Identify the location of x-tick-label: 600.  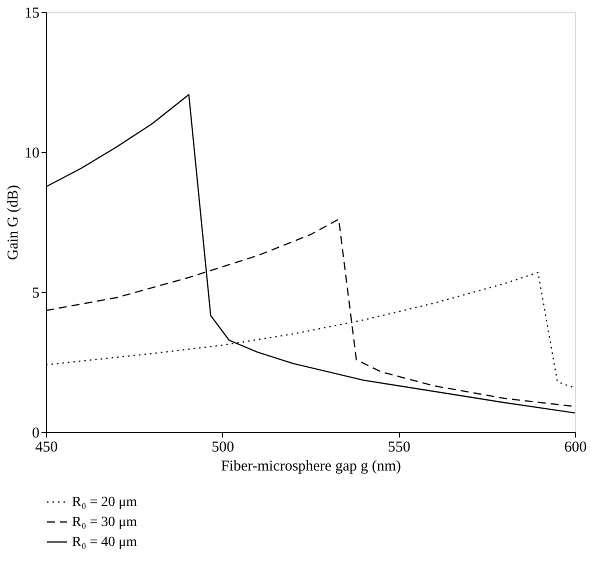
(575, 448).